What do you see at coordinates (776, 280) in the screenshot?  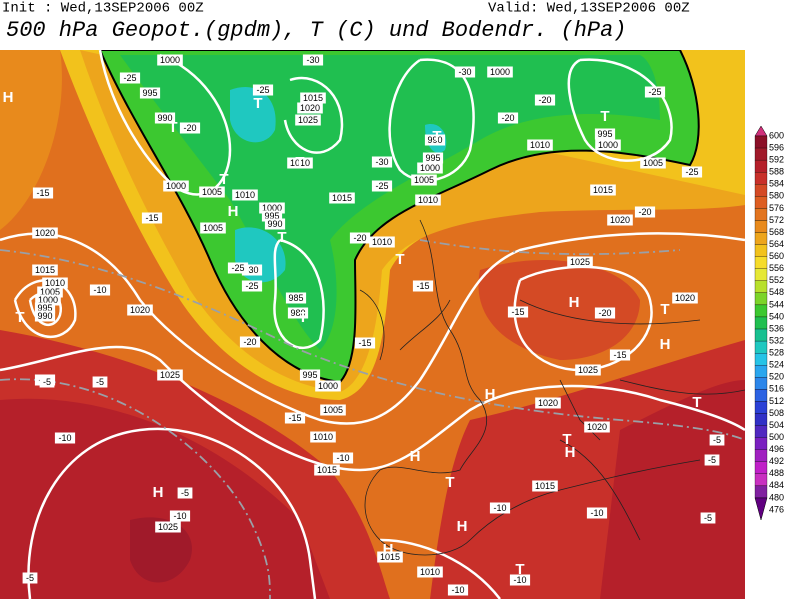 I see `colorbar-label: 552` at bounding box center [776, 280].